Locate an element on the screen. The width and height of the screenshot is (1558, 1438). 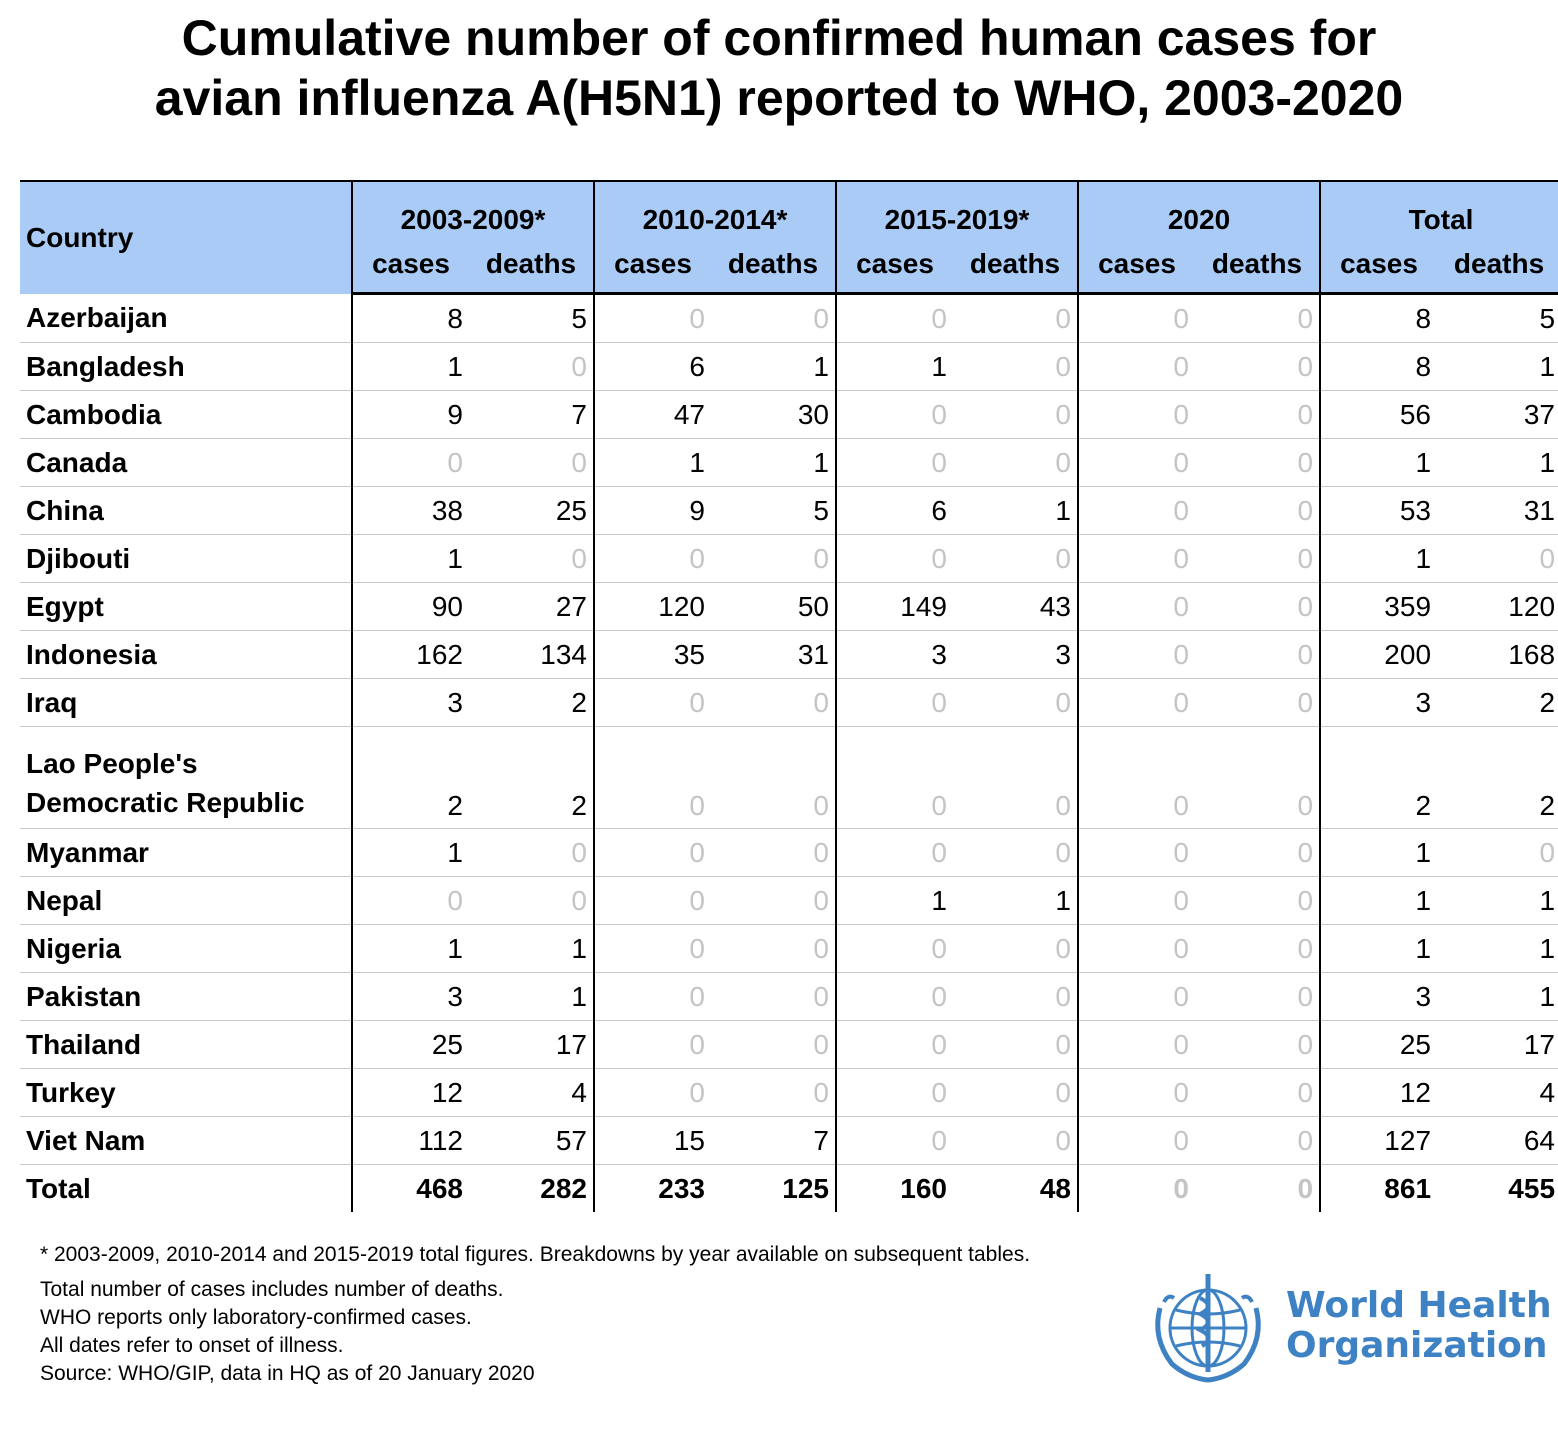
deaths-cell: 2 is located at coordinates (1497, 702).